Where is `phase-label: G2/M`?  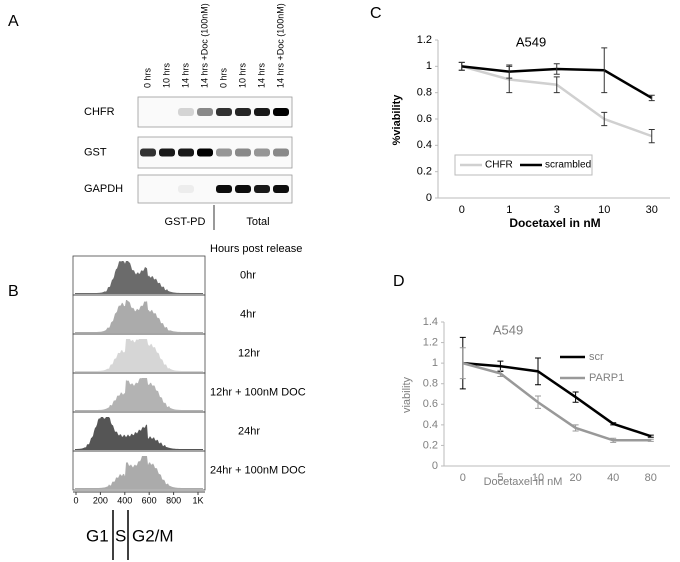 phase-label: G2/M is located at coordinates (153, 535).